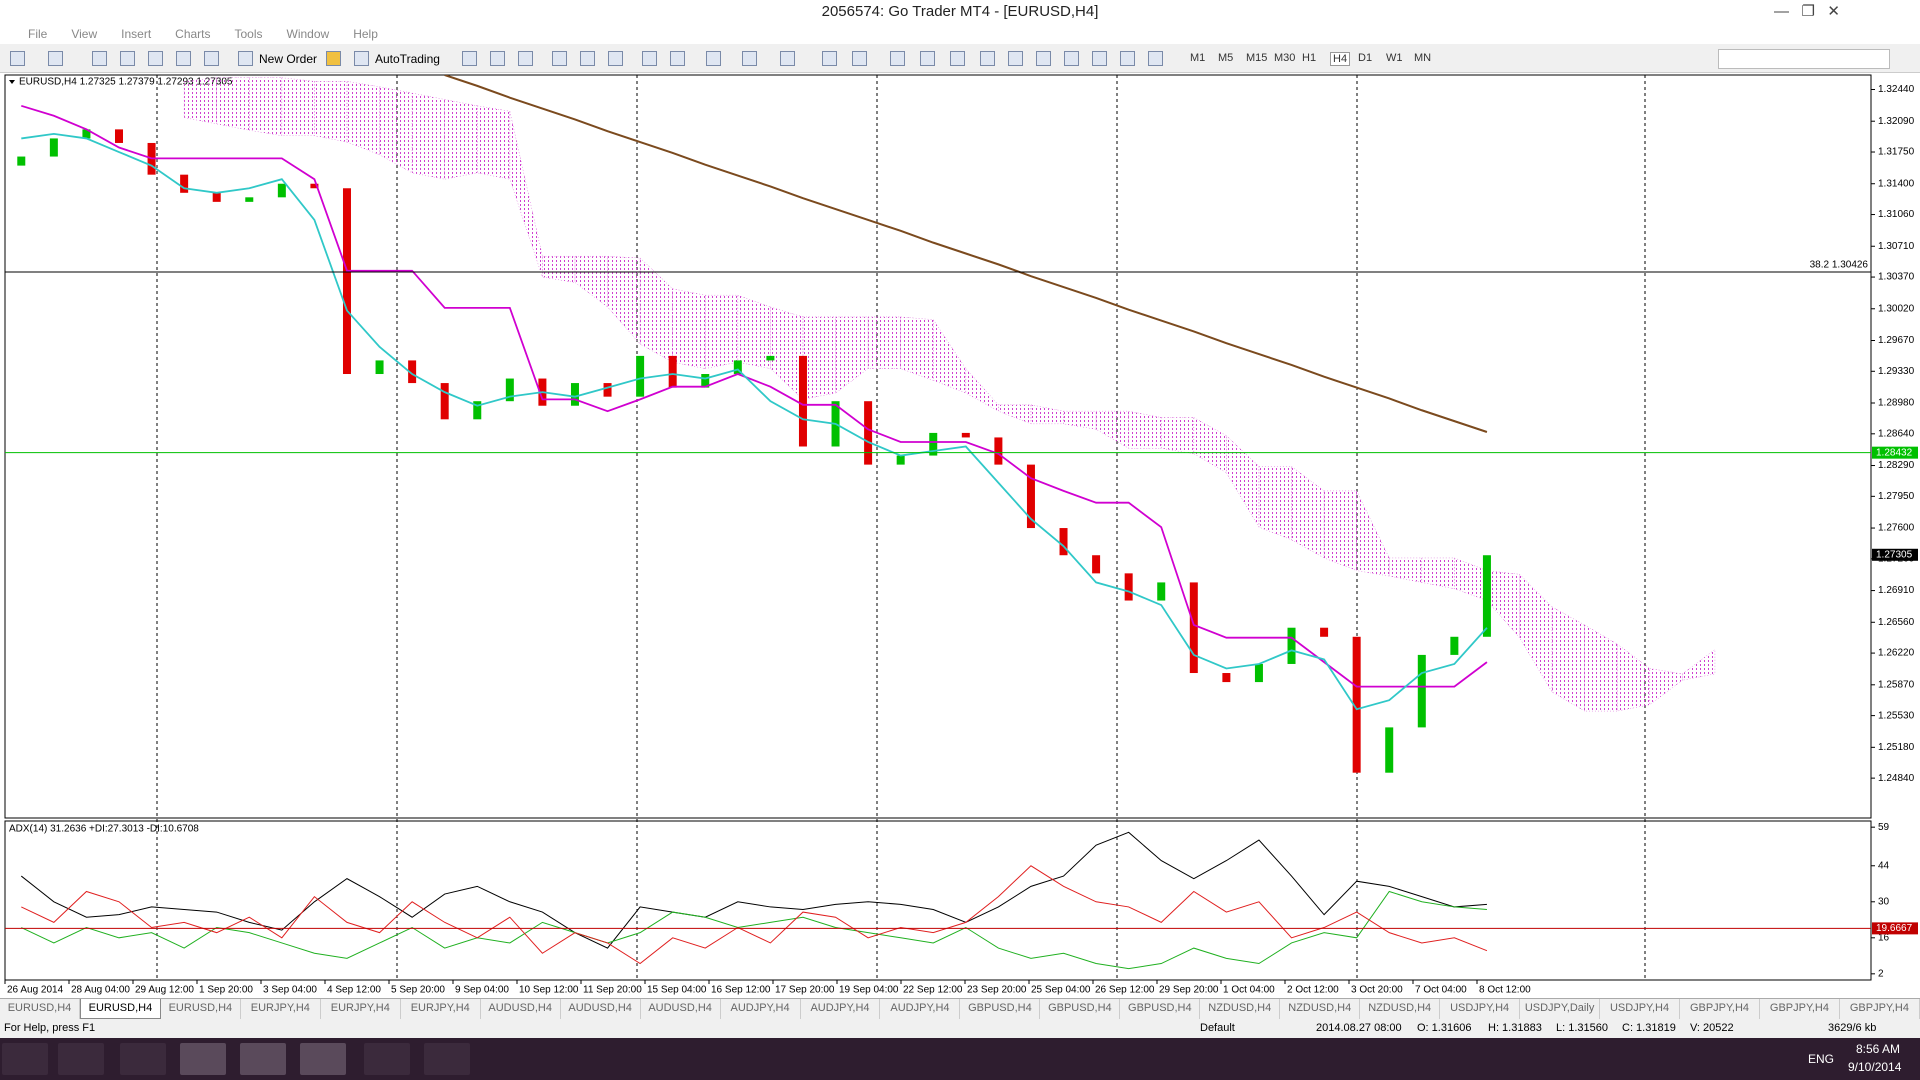  Describe the element at coordinates (1365, 58) in the screenshot. I see `timeframe-button: D1` at that location.